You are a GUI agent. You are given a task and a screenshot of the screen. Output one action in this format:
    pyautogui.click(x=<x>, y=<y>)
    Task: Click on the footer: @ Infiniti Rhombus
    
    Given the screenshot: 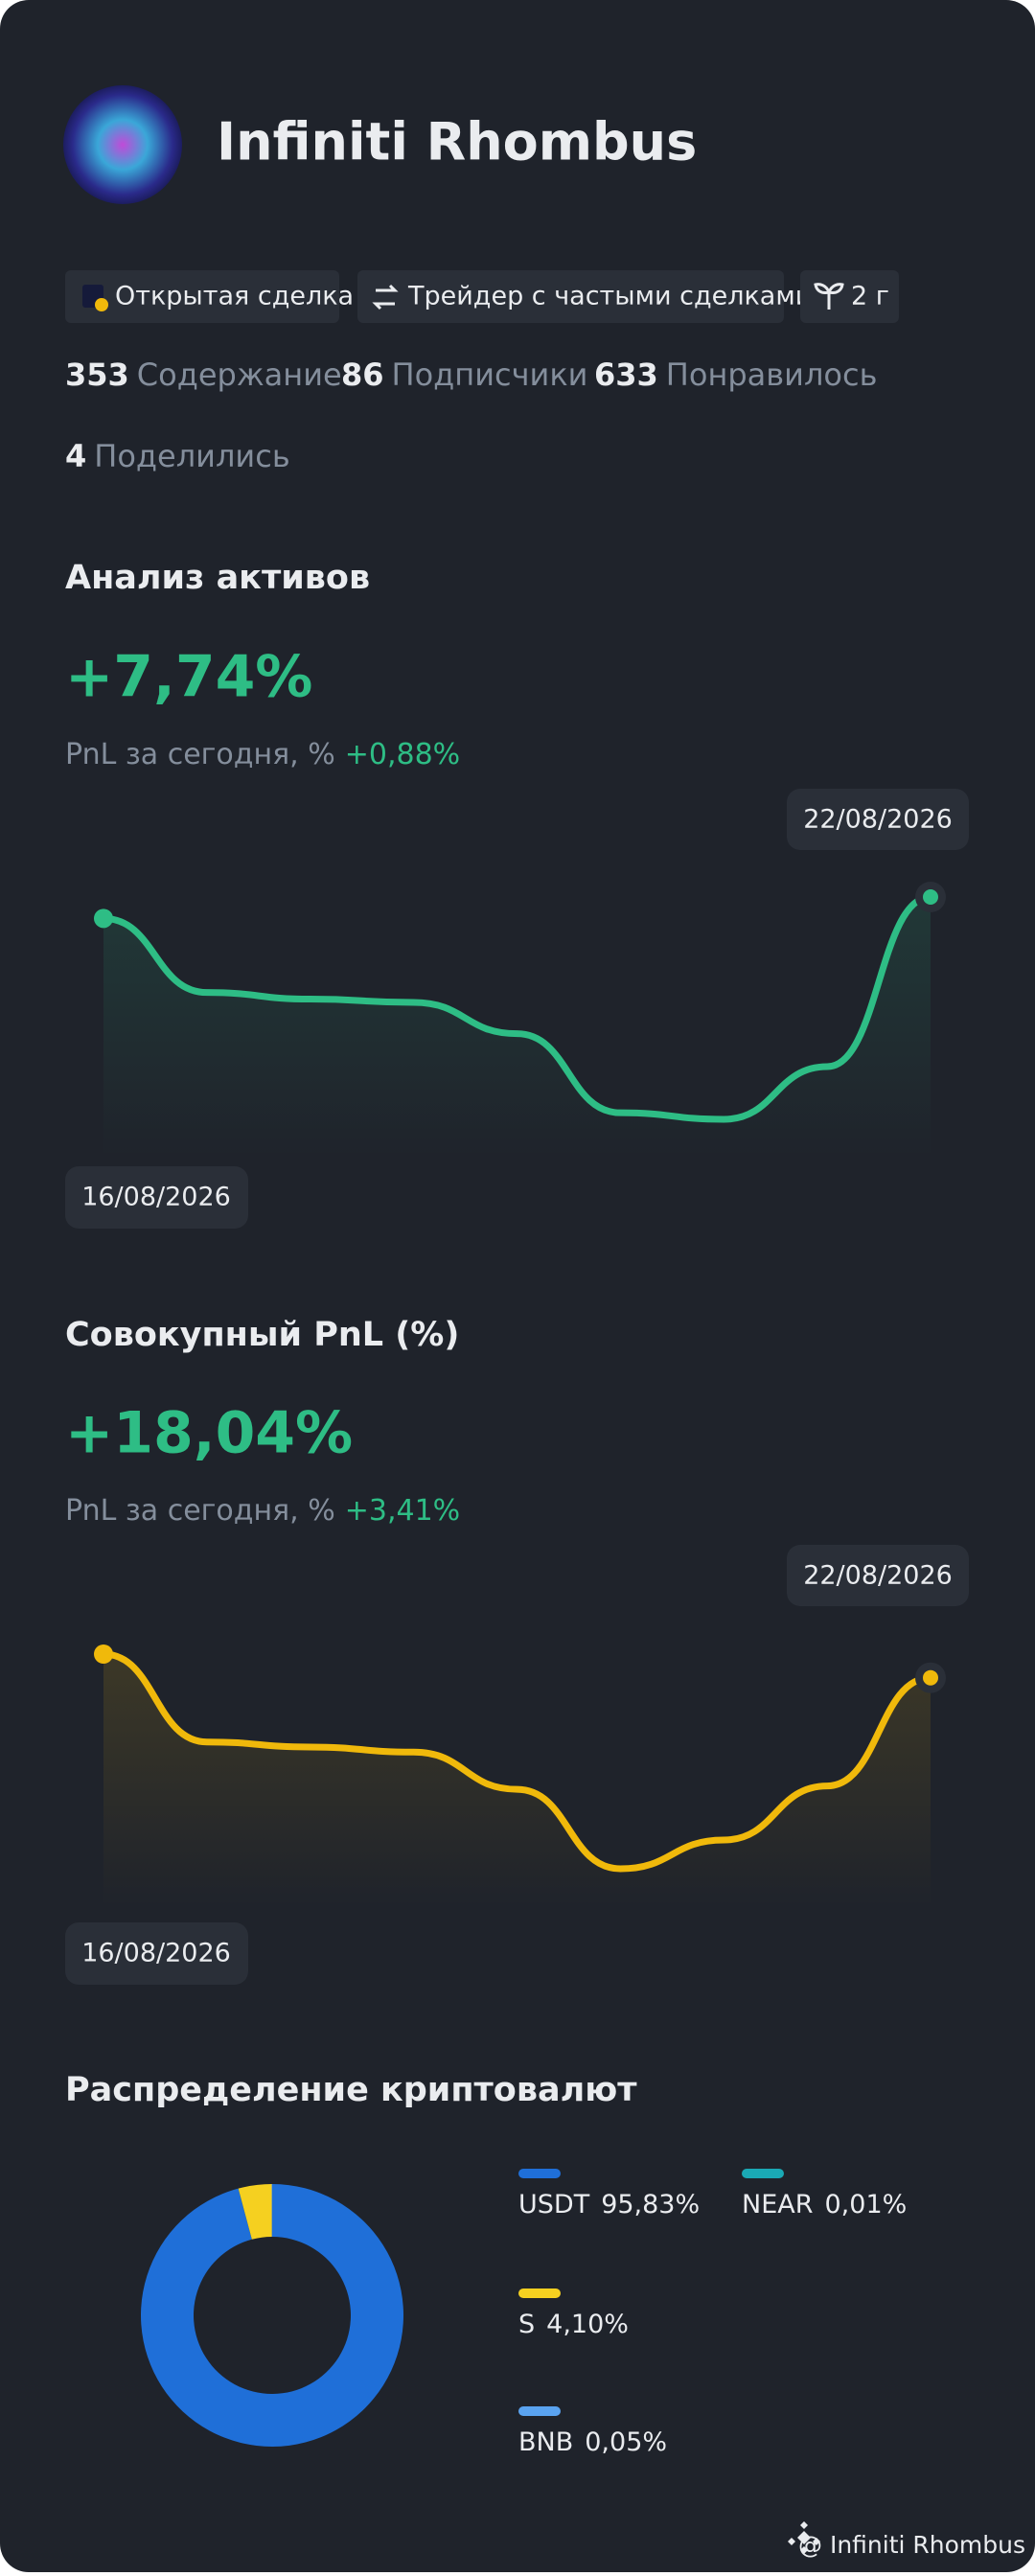 What is the action you would take?
    pyautogui.click(x=911, y=2545)
    